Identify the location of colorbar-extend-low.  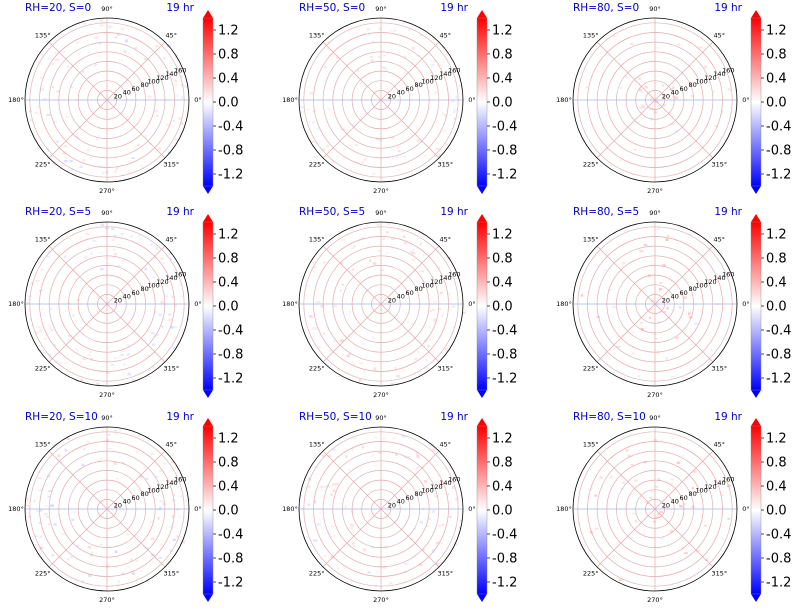
(208, 394).